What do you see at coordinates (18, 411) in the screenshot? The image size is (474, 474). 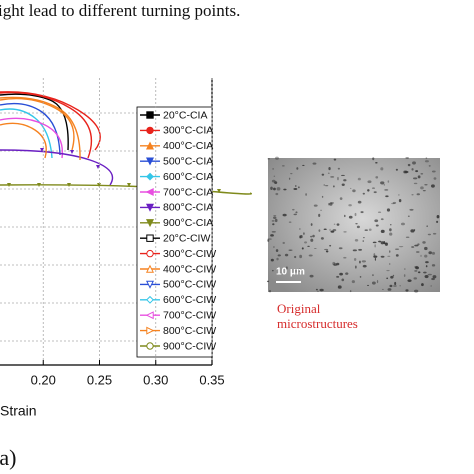 I see `x-axis-label: Strain` at bounding box center [18, 411].